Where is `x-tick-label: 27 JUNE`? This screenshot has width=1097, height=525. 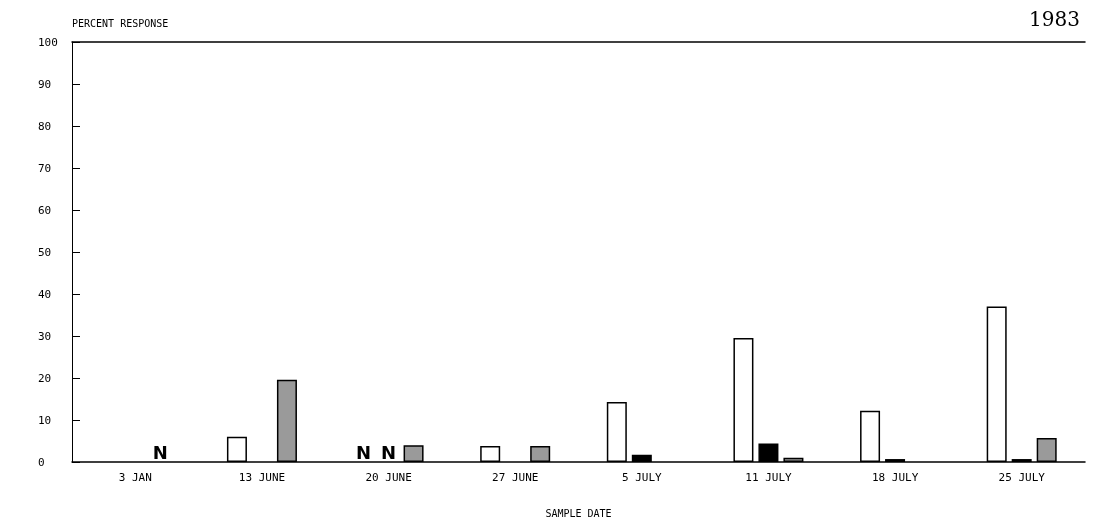
x-tick-label: 27 JUNE is located at coordinates (515, 477).